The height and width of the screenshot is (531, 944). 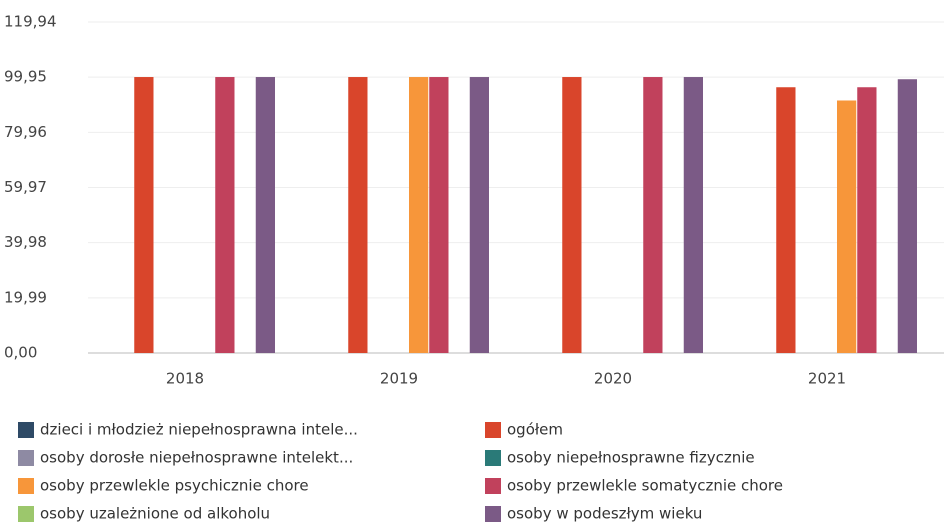 What do you see at coordinates (827, 379) in the screenshot?
I see `x-tick-label: 2021` at bounding box center [827, 379].